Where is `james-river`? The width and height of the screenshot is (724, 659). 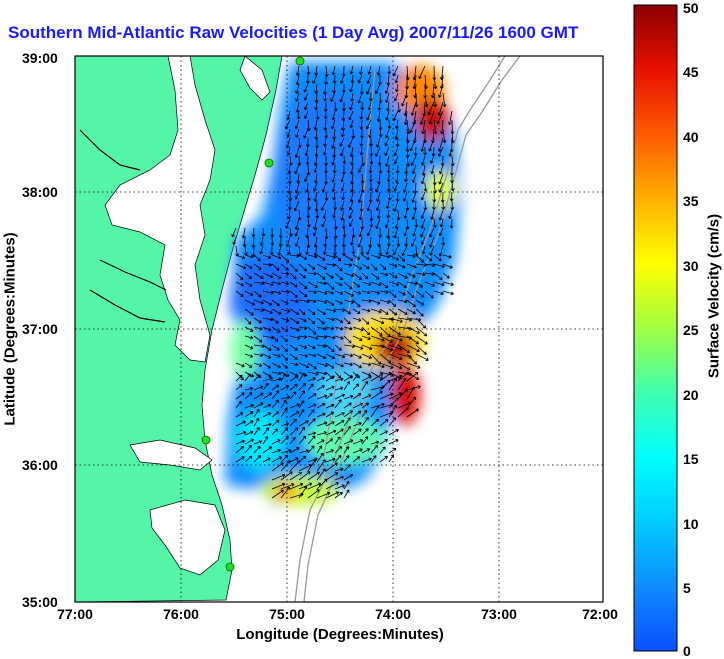
james-river is located at coordinates (127, 306).